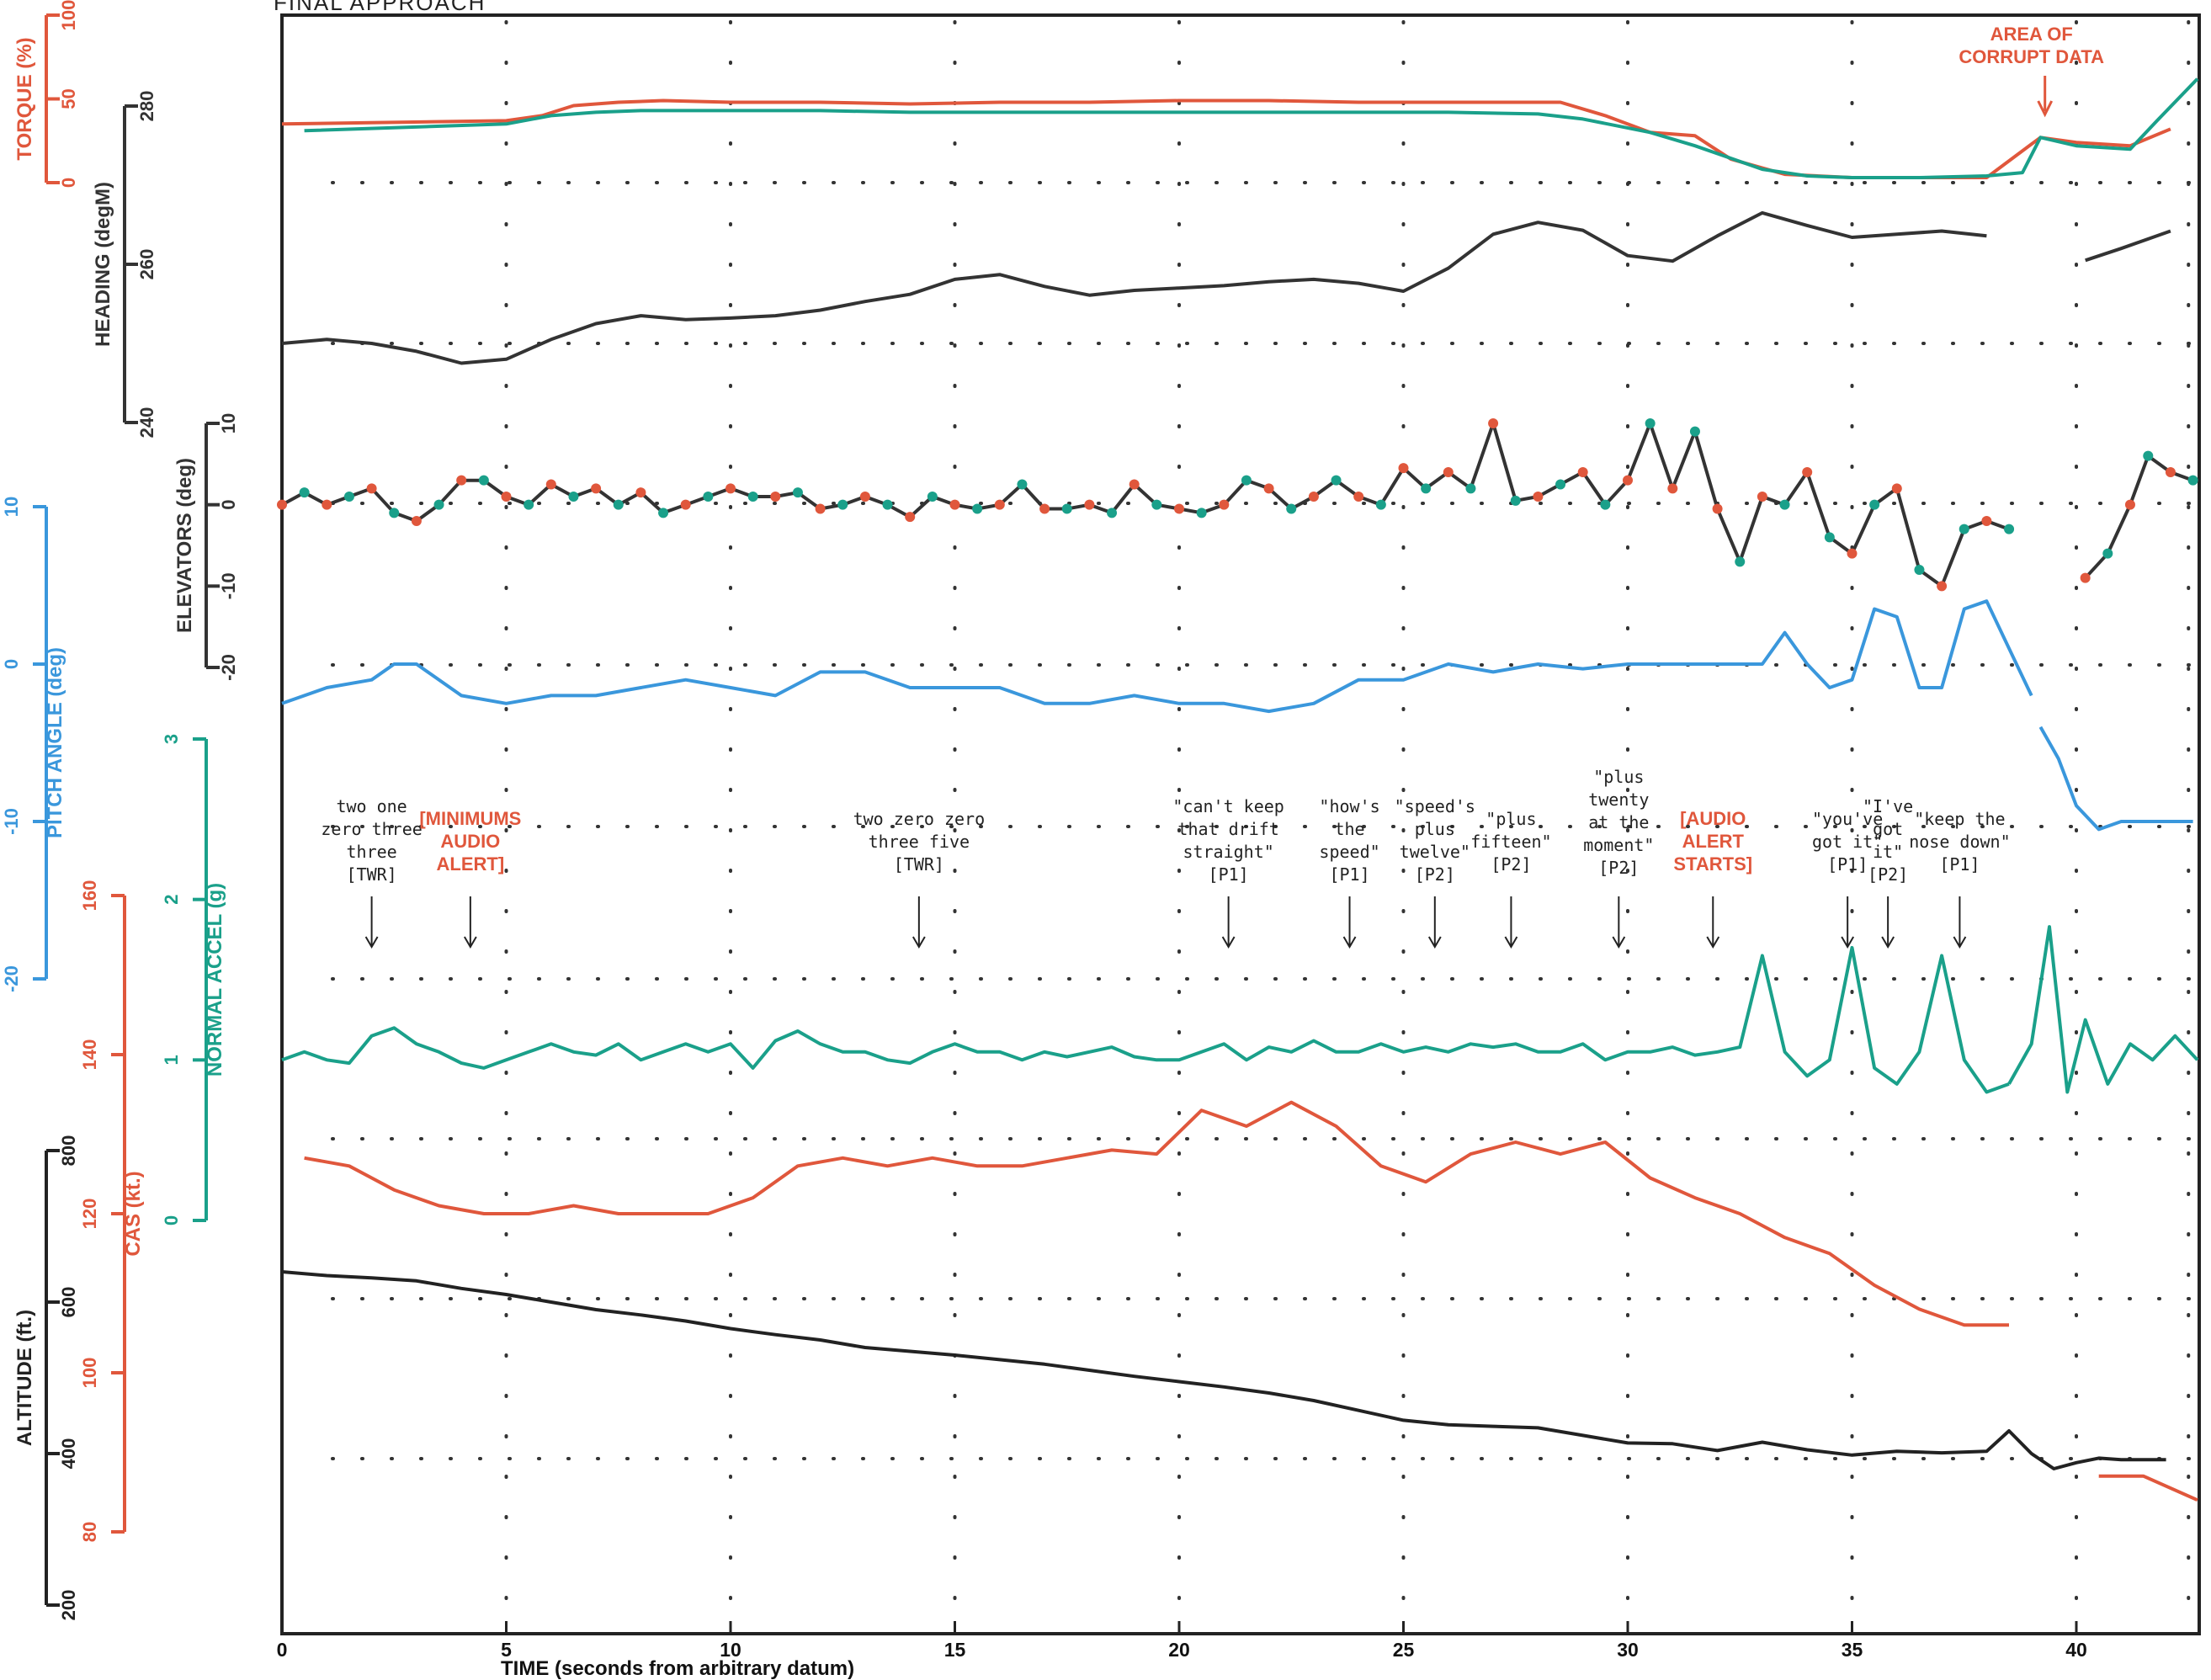 The width and height of the screenshot is (2211, 1680). I want to click on heading-tick-label: 260, so click(146, 264).